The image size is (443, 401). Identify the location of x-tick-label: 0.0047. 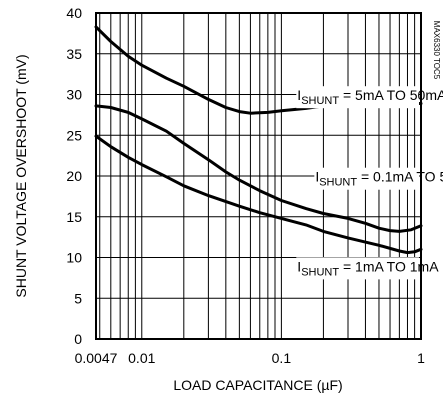
(96, 358).